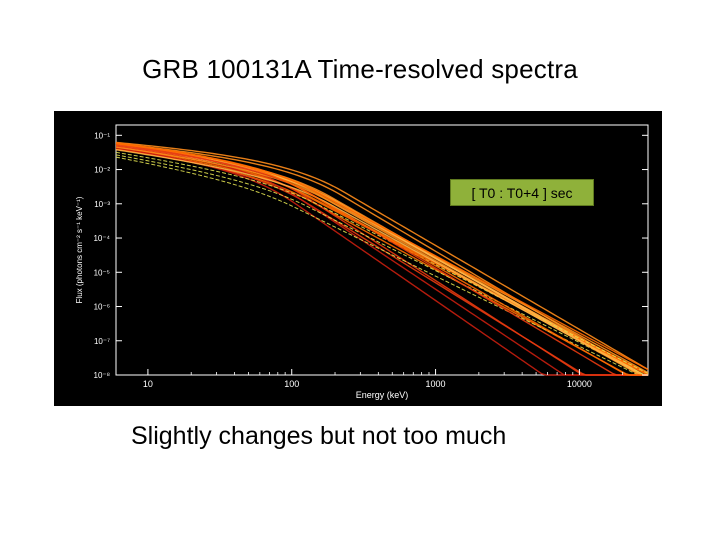 Image resolution: width=720 pixels, height=540 pixels. I want to click on x-tick-label: 1000, so click(436, 384).